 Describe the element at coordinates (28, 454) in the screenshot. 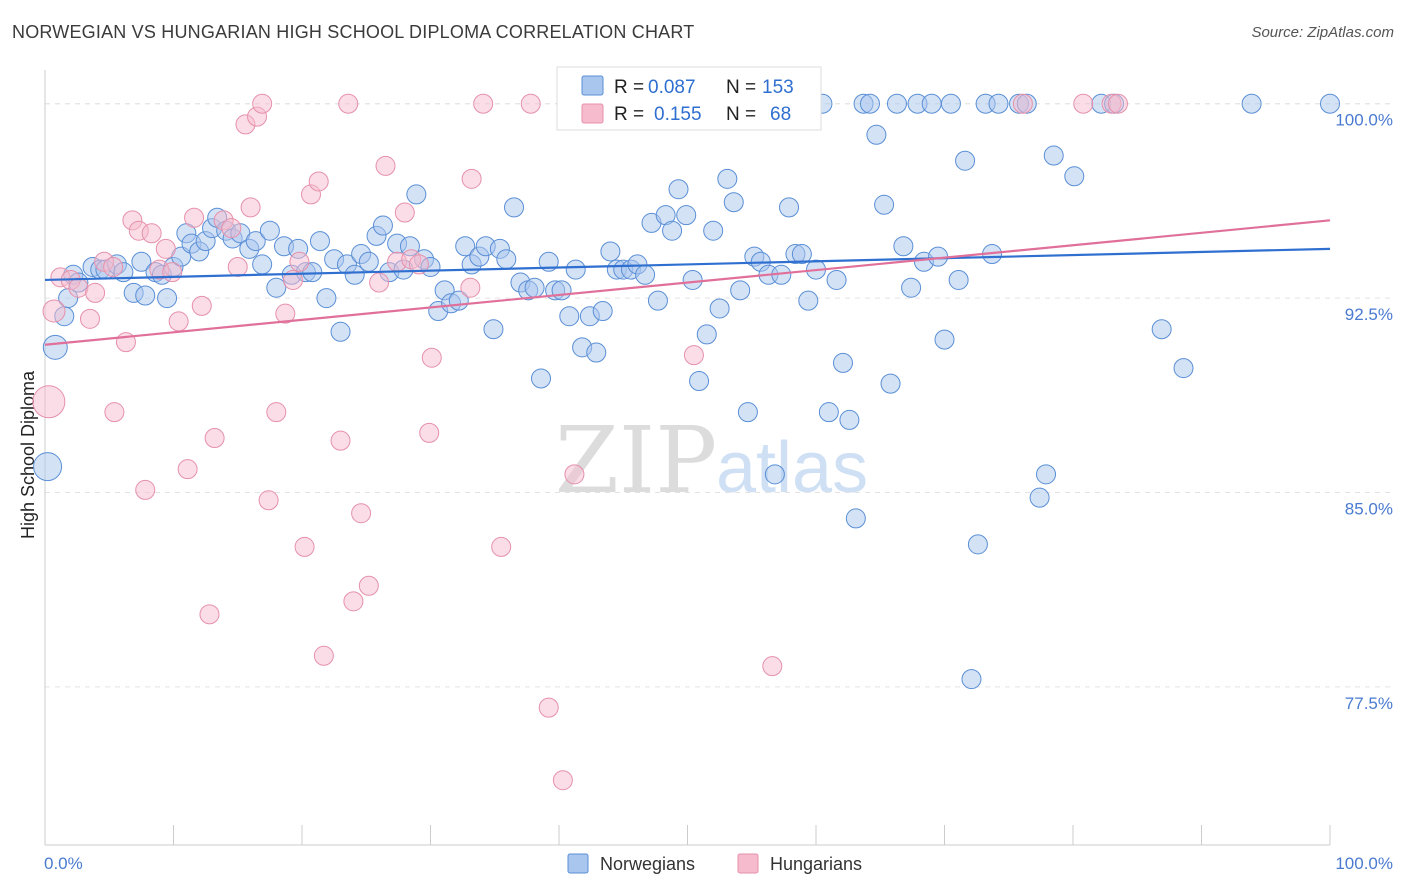

I see `y-axis-label: High School Diploma` at that location.